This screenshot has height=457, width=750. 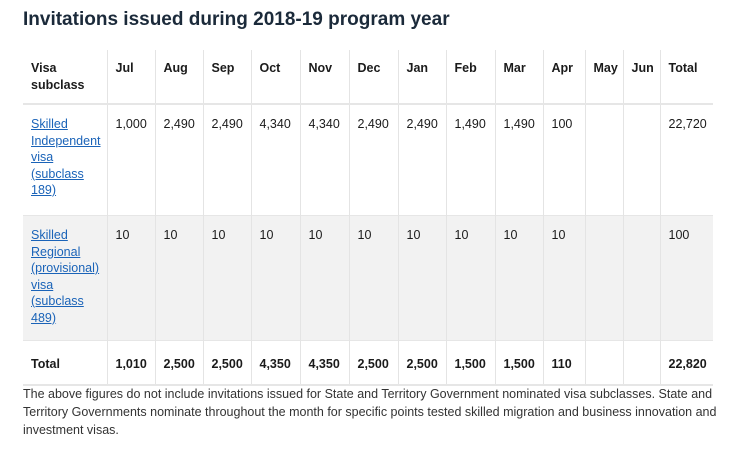 What do you see at coordinates (131, 160) in the screenshot?
I see `table-cell: 1,000` at bounding box center [131, 160].